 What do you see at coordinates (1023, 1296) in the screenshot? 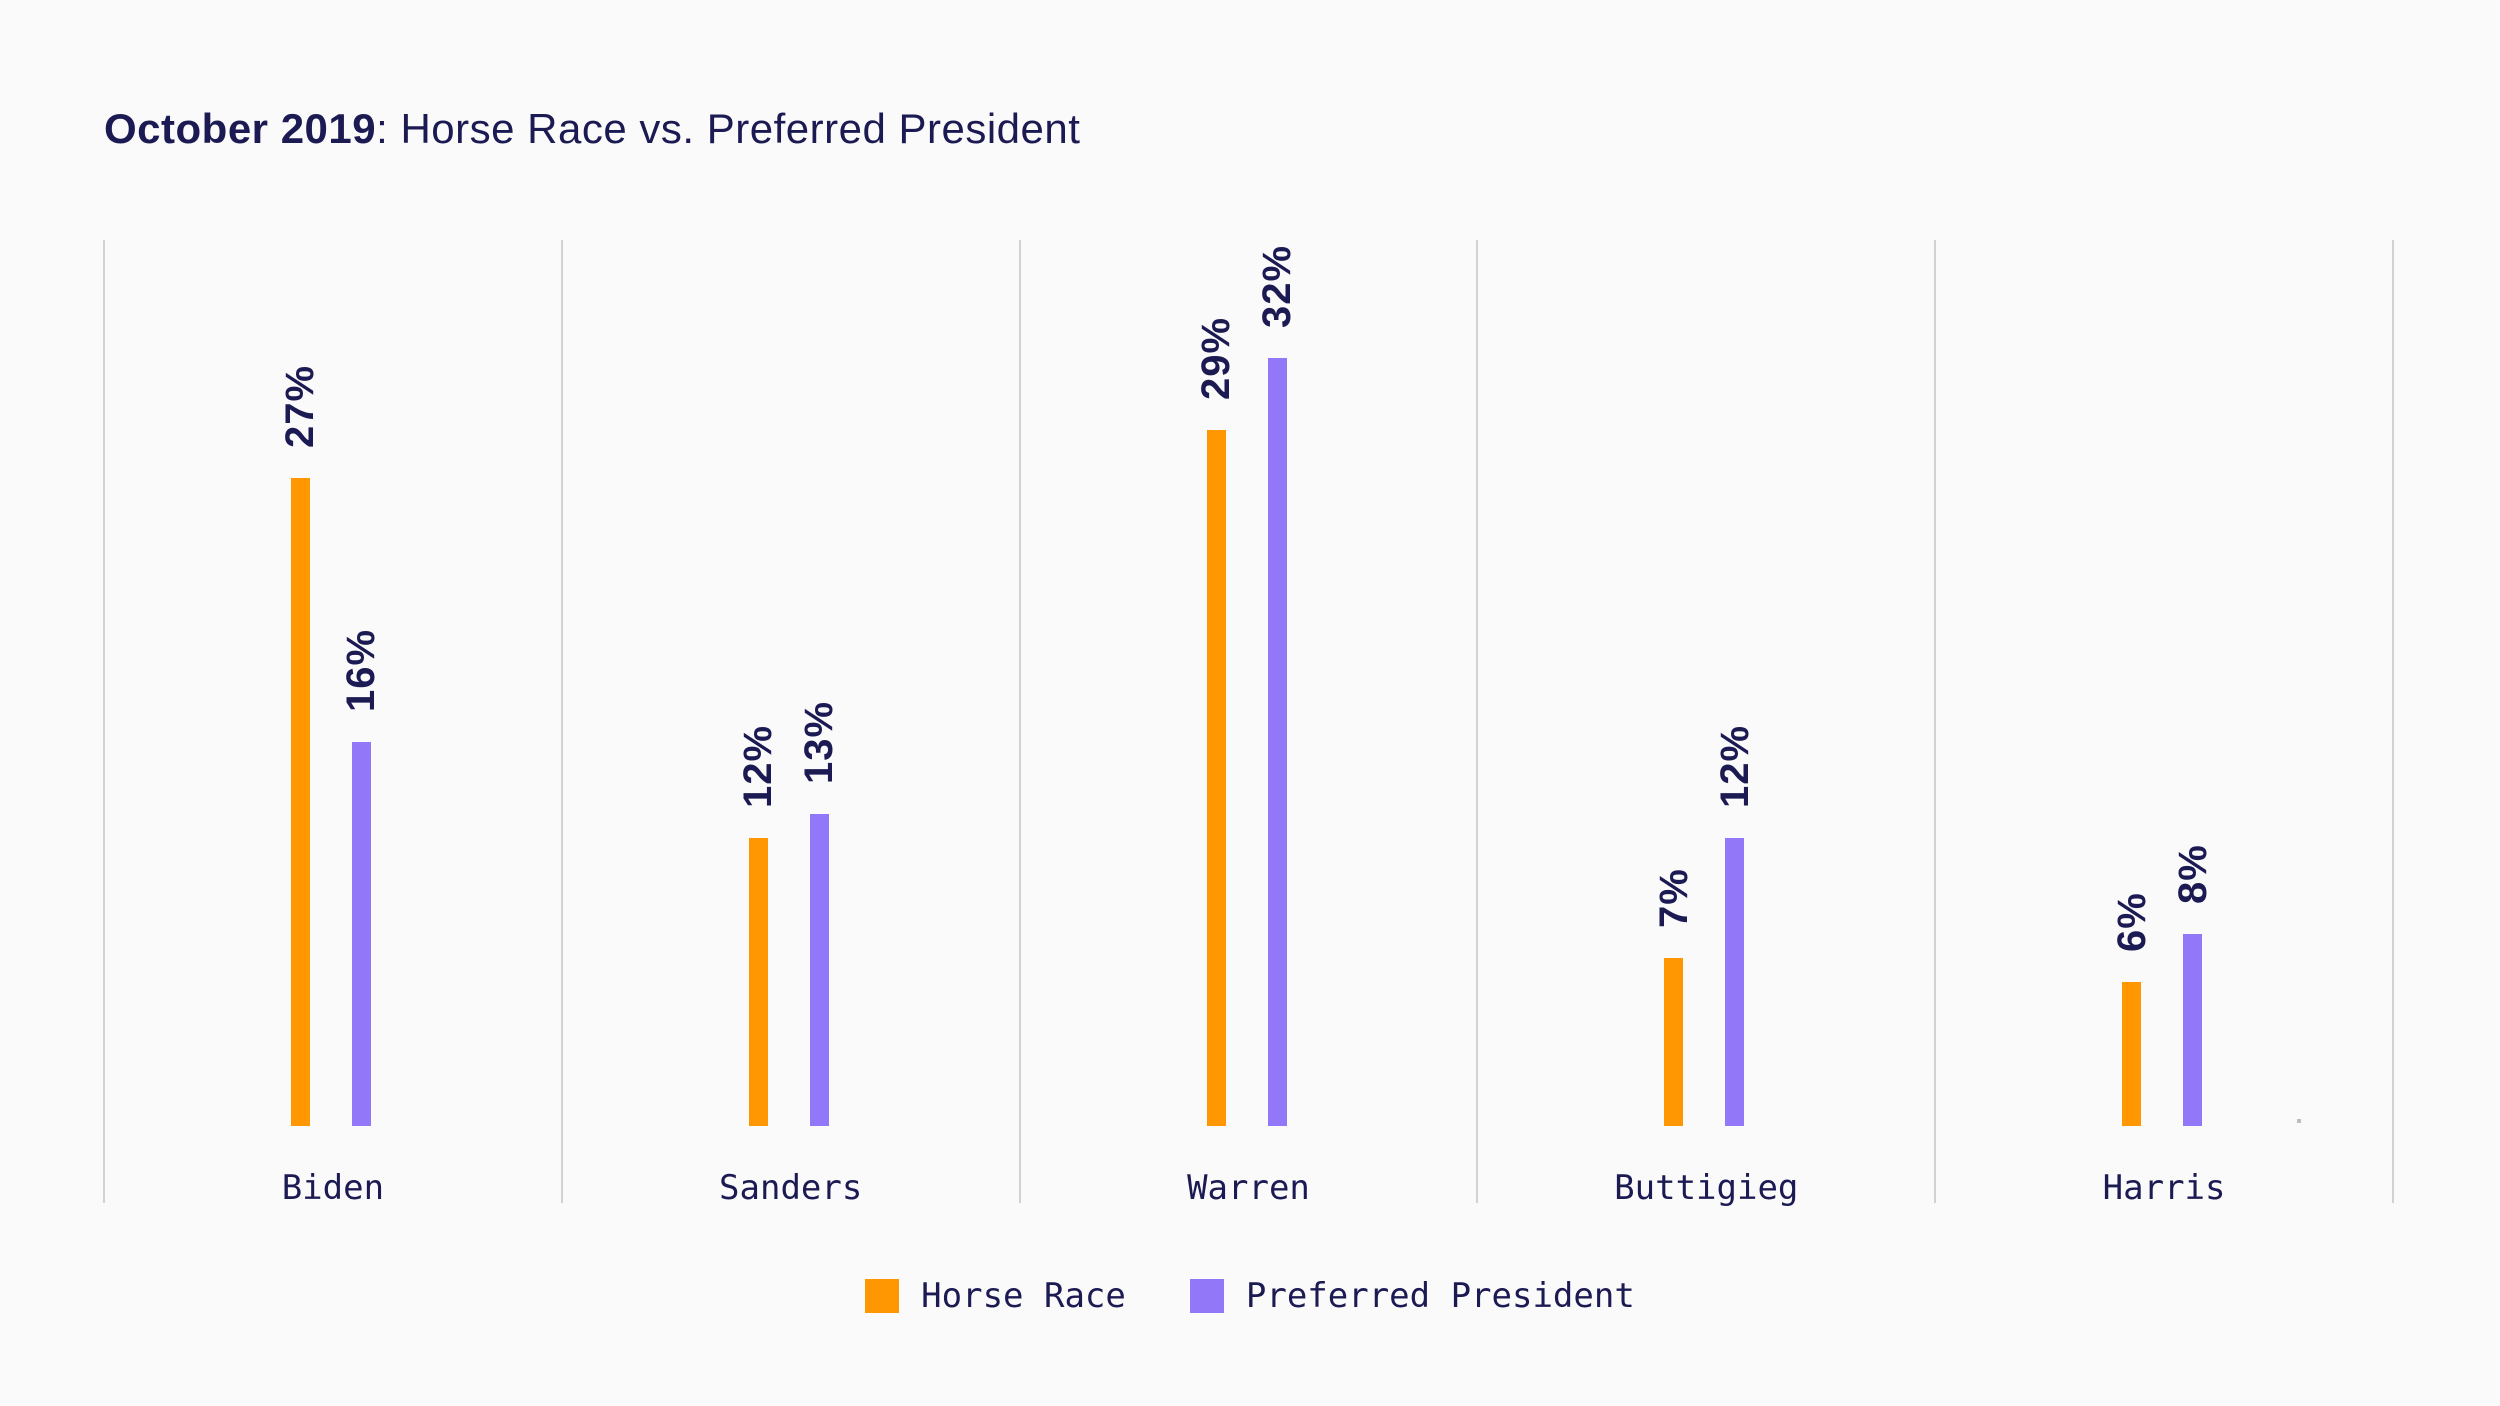
I see `legend-label-horse-race: Horse Race` at bounding box center [1023, 1296].